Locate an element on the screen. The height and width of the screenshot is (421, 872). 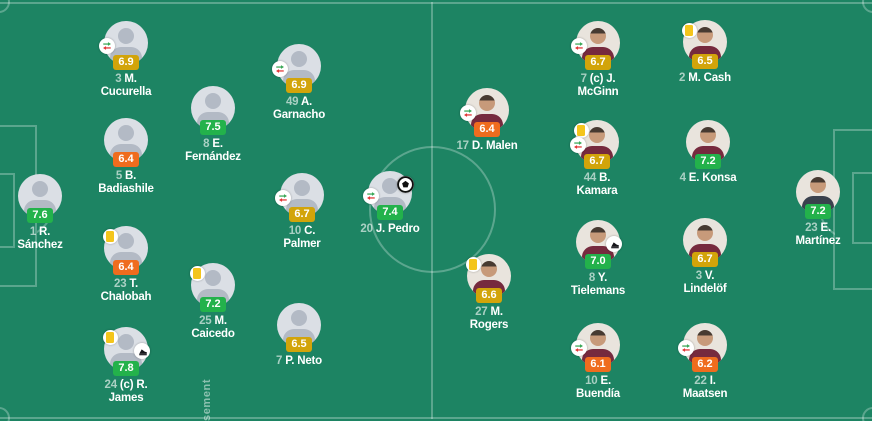
player-name-label: 10 E. Buendía is located at coordinates (598, 387).